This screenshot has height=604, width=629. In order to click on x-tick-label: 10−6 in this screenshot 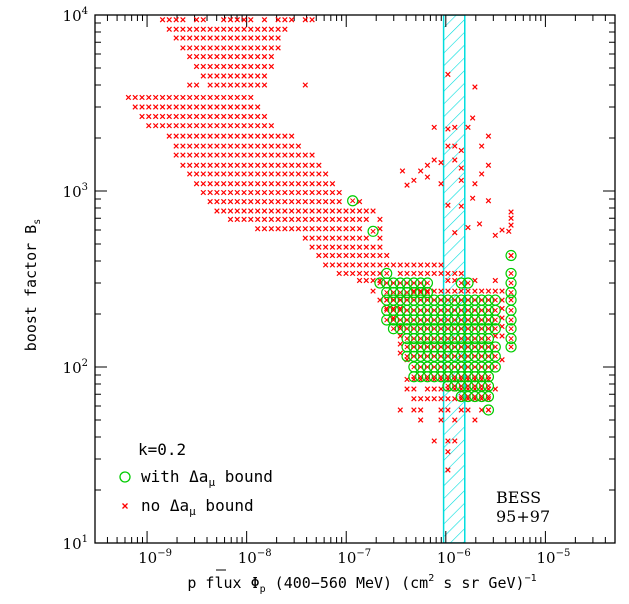, I will do `click(454, 557)`.